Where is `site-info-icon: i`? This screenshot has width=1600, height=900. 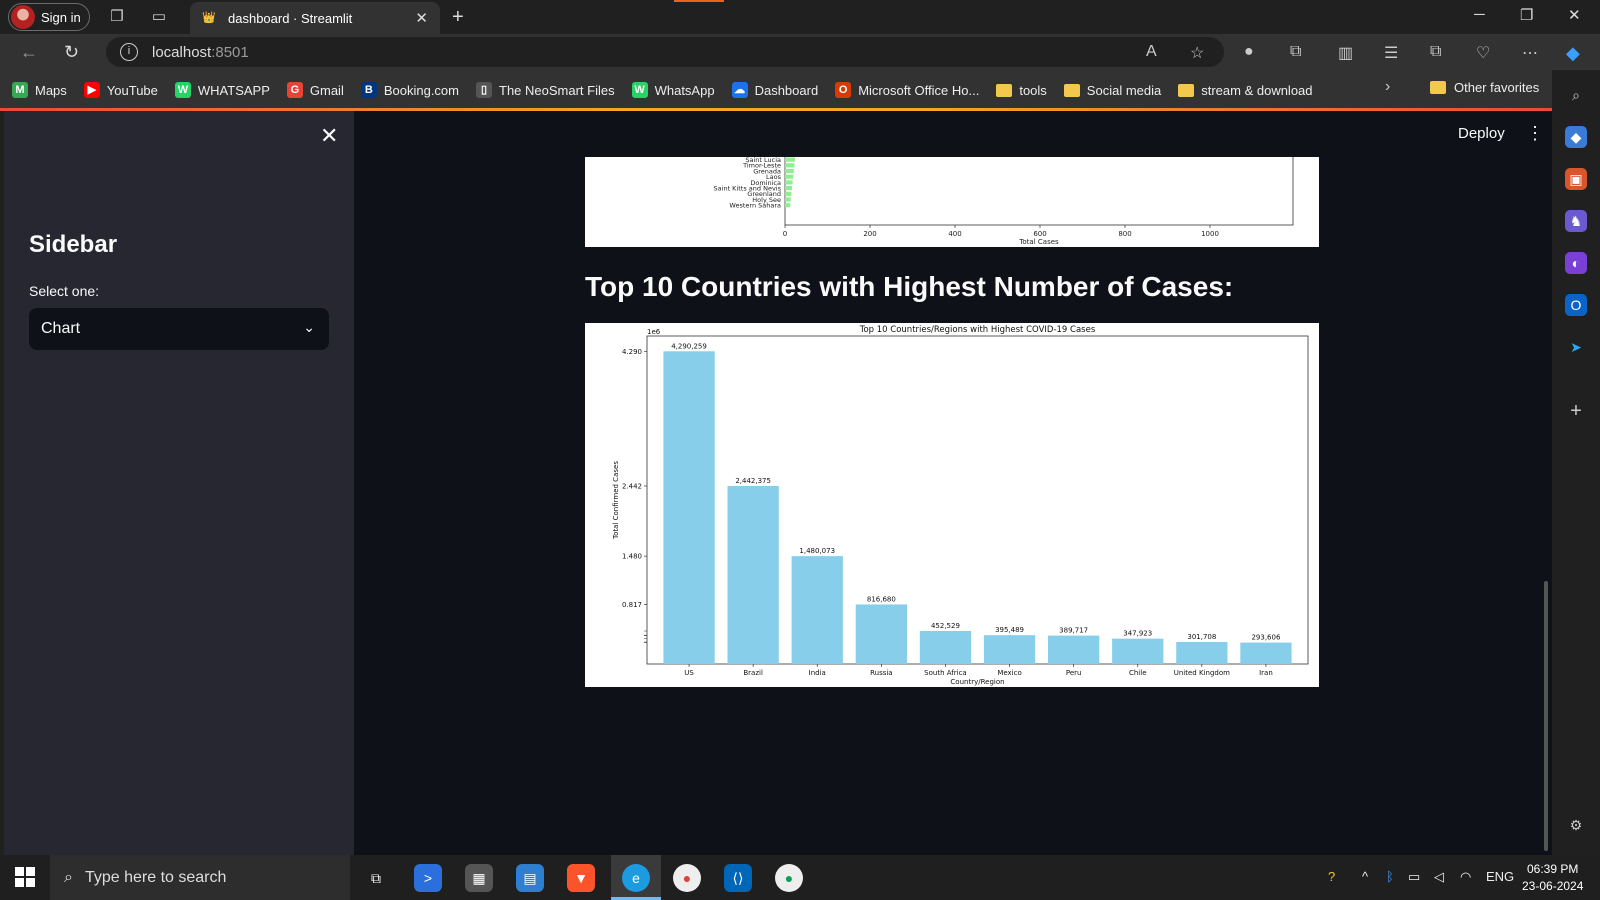 site-info-icon: i is located at coordinates (129, 52).